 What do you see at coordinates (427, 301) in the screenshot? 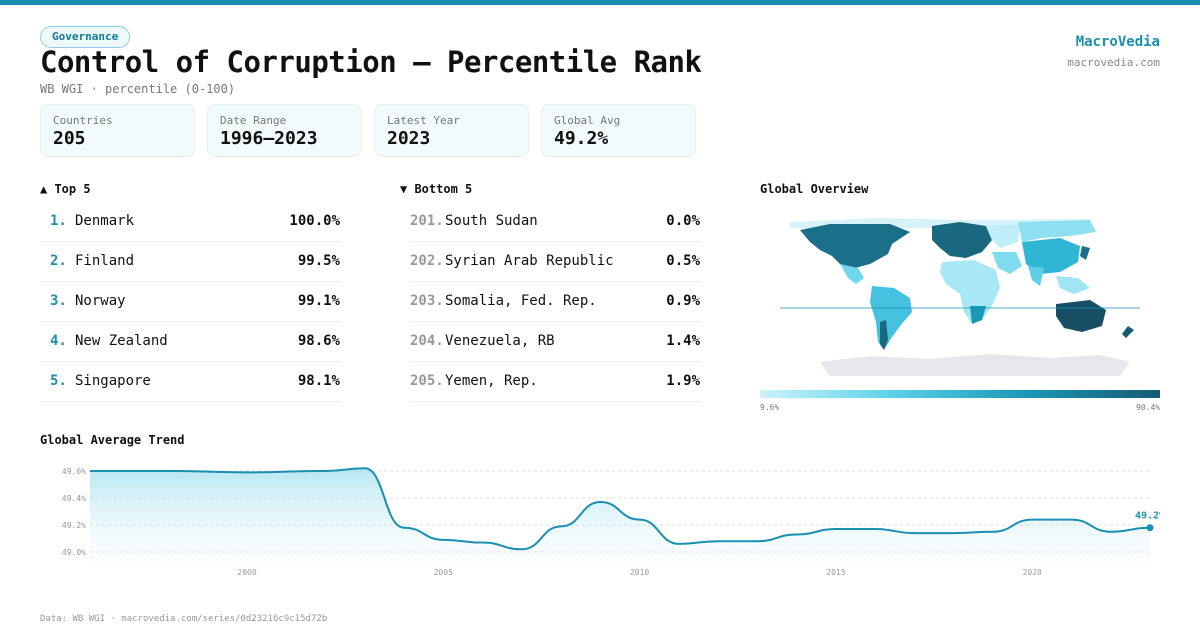
I see `rank-number: 203.` at bounding box center [427, 301].